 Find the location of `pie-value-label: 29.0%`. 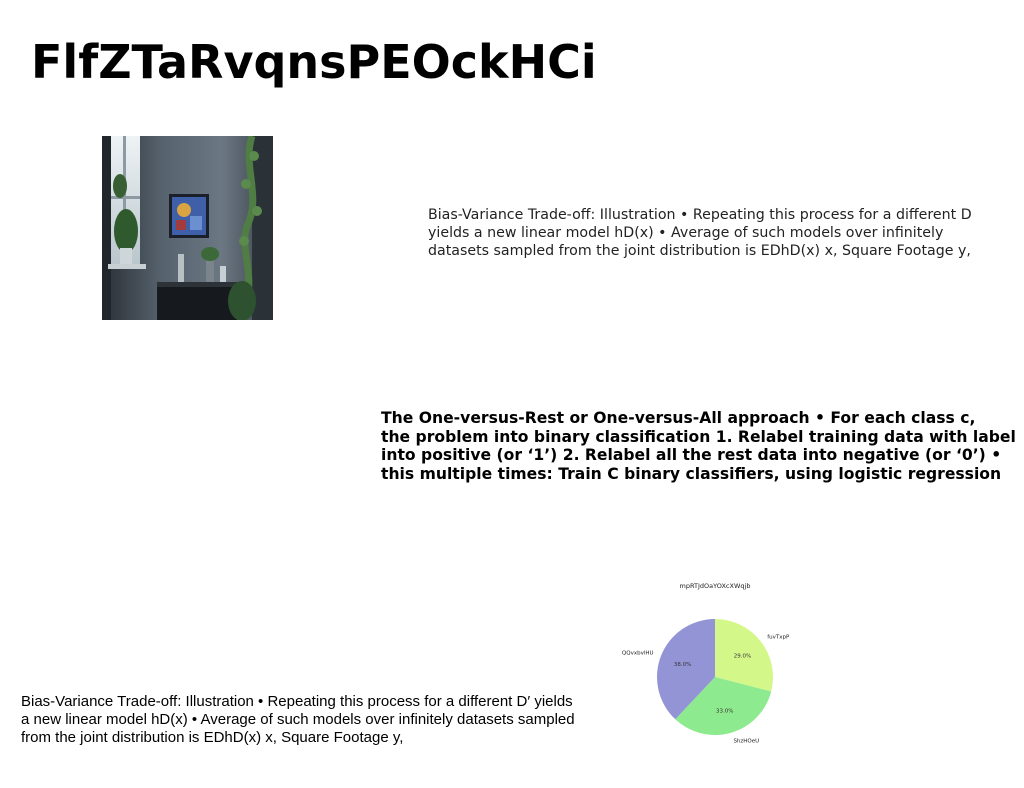

pie-value-label: 29.0% is located at coordinates (742, 657).